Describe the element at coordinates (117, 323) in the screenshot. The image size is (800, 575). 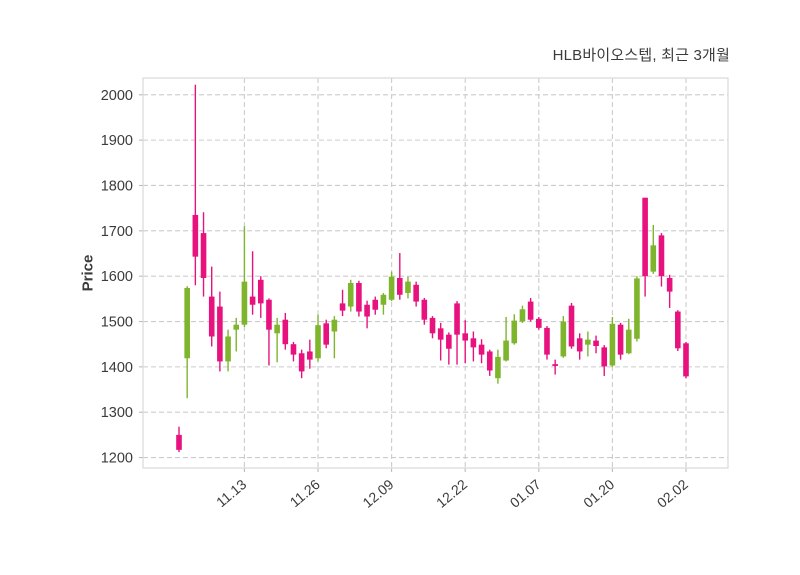
I see `y-tick-label: 1500` at that location.